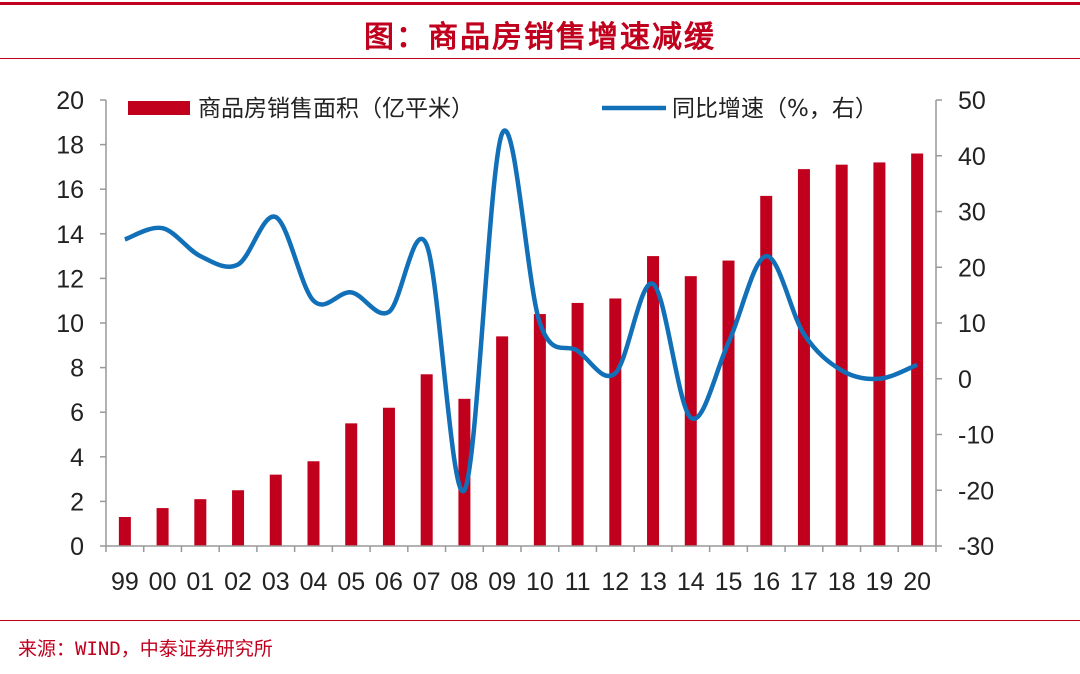 The width and height of the screenshot is (1080, 674). I want to click on x-tick-label: 14, so click(691, 582).